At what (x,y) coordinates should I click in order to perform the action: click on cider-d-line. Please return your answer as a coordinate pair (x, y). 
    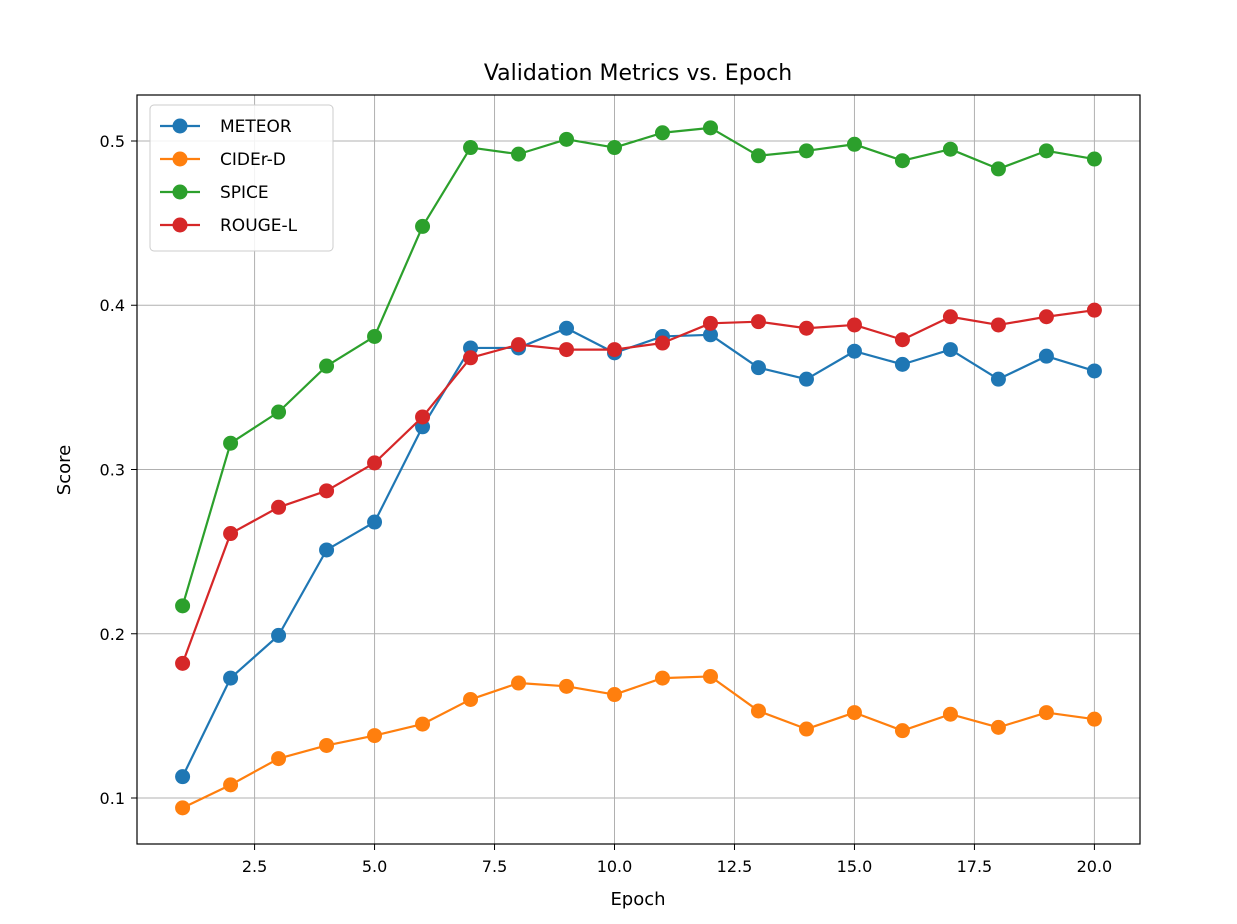
    Looking at the image, I should click on (638, 742).